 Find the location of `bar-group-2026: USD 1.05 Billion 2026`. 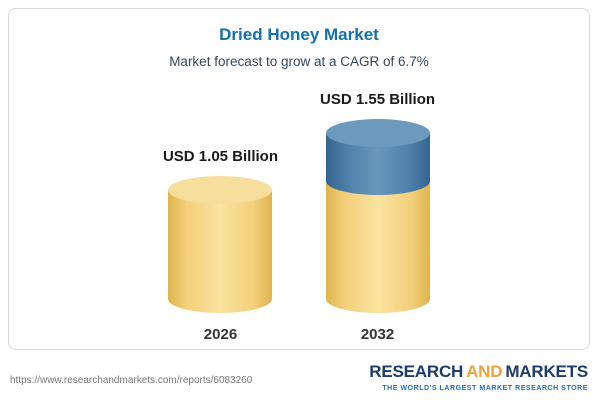

bar-group-2026: USD 1.05 Billion 2026 is located at coordinates (220, 245).